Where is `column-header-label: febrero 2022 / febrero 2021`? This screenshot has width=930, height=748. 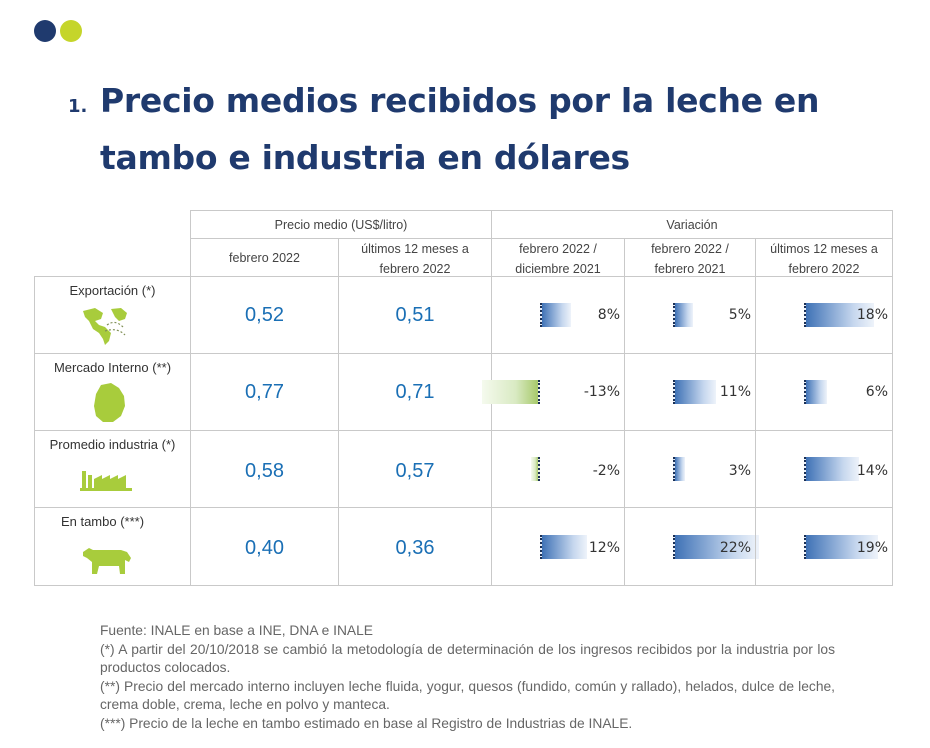
column-header-label: febrero 2022 / febrero 2021 is located at coordinates (690, 259).